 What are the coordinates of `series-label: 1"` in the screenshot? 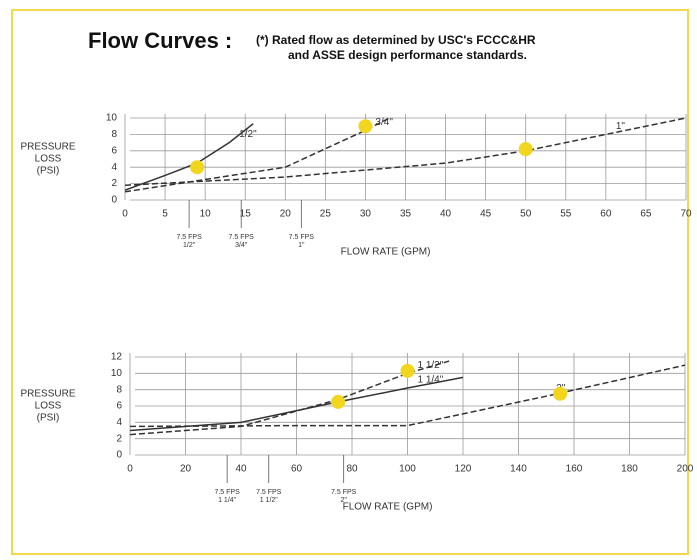 It's located at (621, 126).